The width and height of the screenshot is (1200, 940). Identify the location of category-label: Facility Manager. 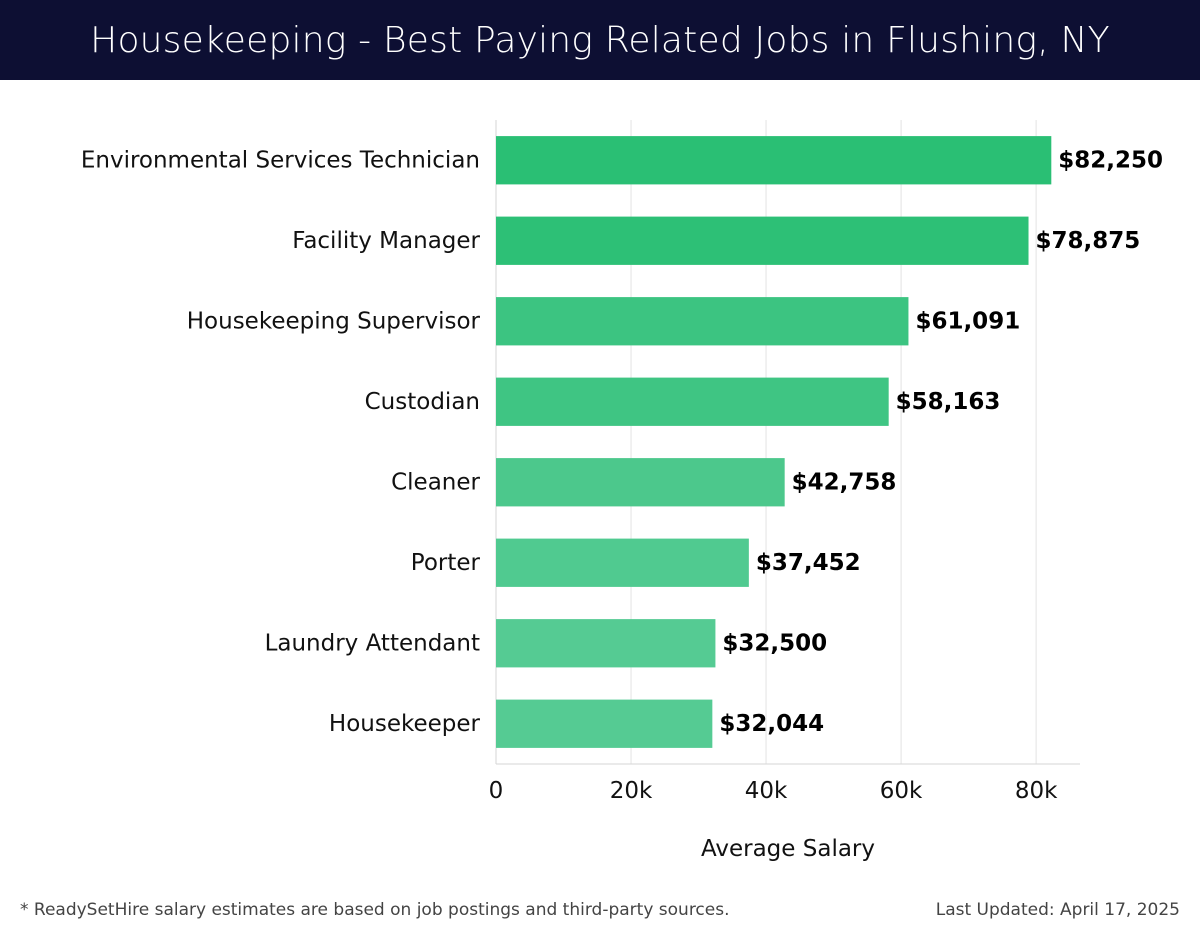
(386, 241).